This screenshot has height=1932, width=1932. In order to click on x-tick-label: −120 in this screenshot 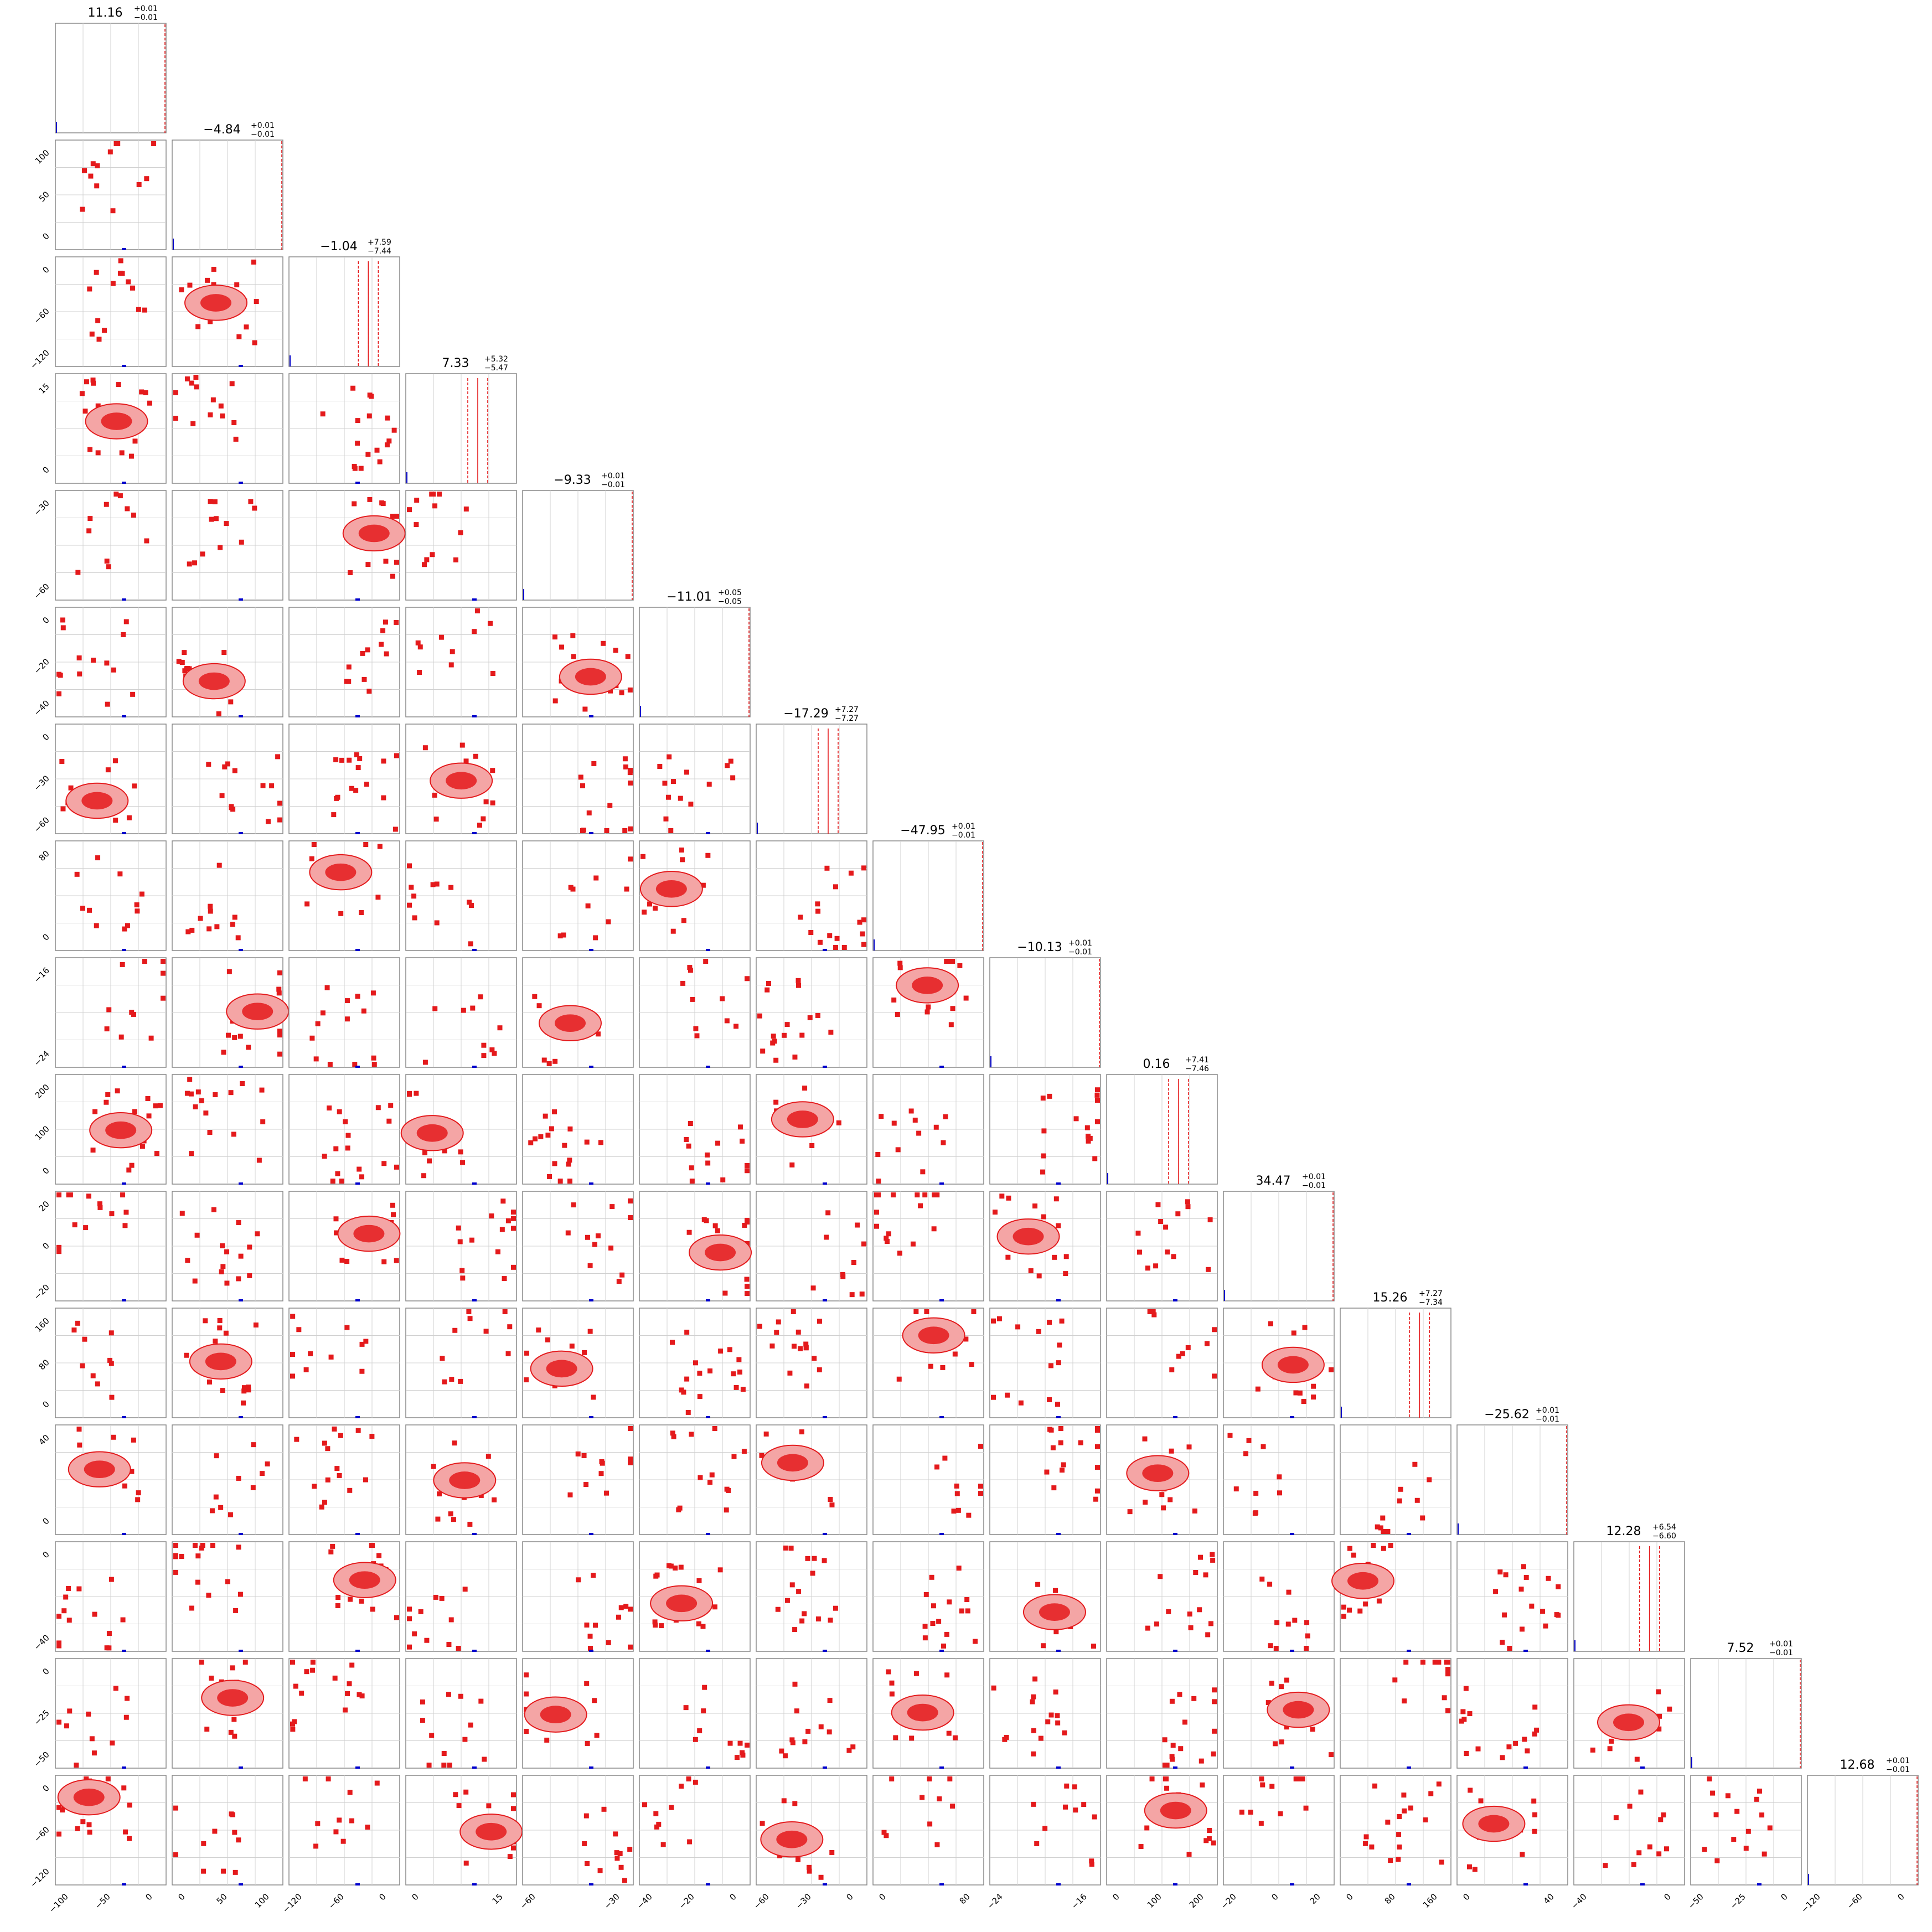, I will do `click(293, 1903)`.